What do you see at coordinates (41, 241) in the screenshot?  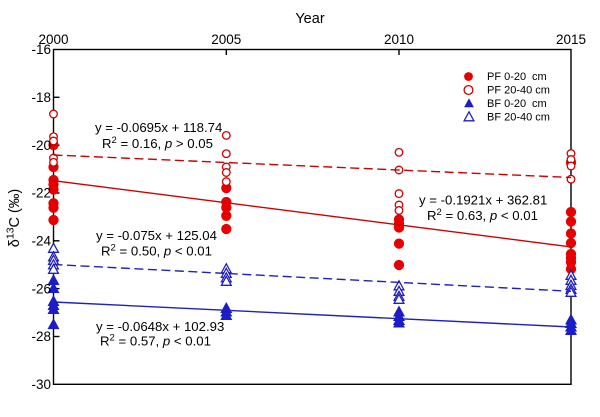 I see `svg-text: -24` at bounding box center [41, 241].